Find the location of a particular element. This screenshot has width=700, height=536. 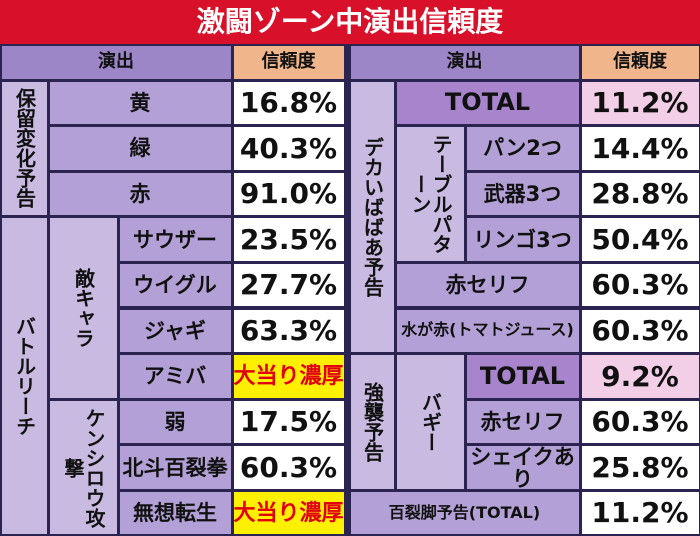

group-label: 保留変化予告 is located at coordinates (24, 148).